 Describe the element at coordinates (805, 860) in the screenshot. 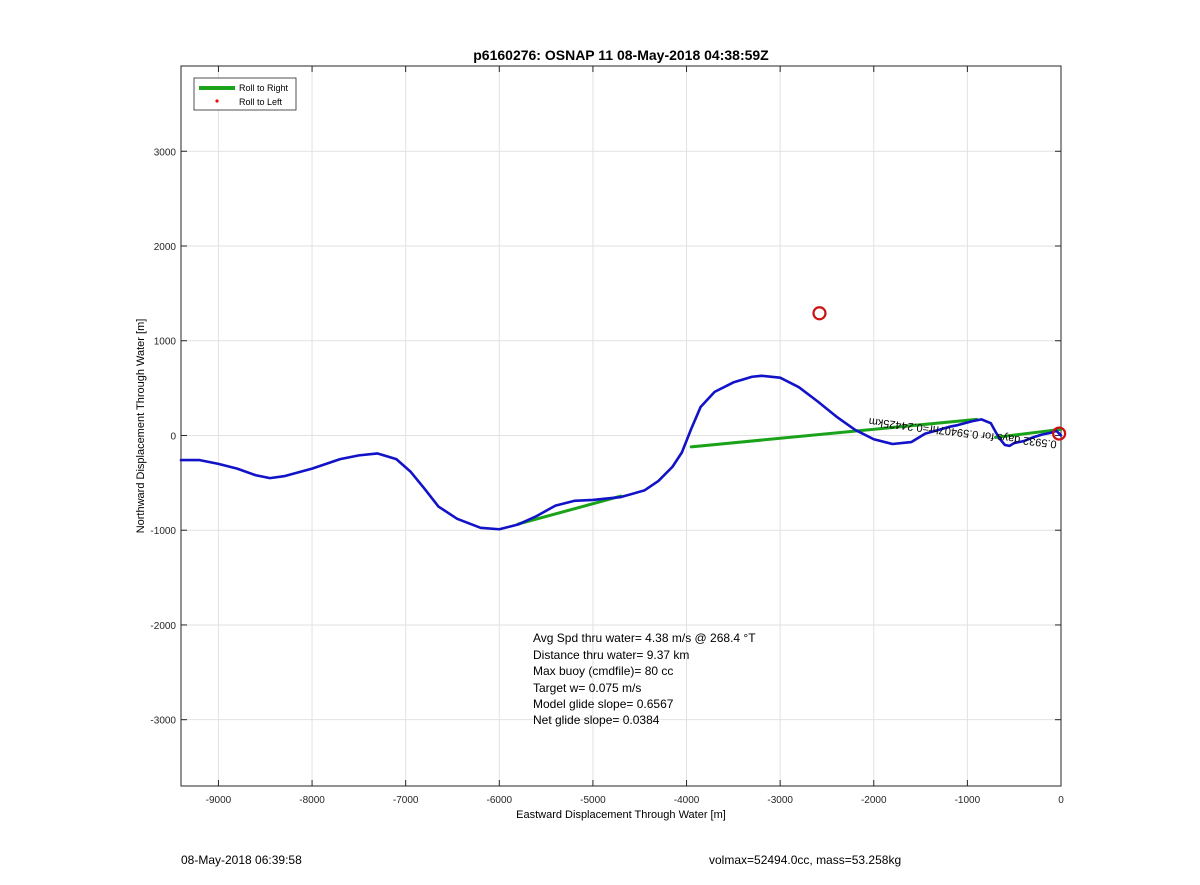

I see `footer-volmax-mass: volmax=52494.0cc, mass=53.258kg` at that location.